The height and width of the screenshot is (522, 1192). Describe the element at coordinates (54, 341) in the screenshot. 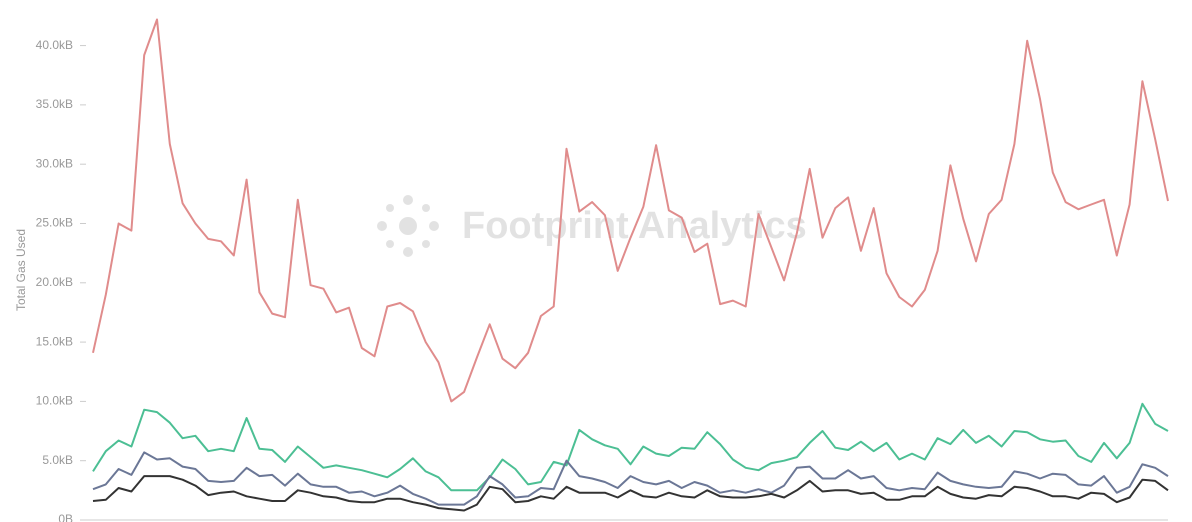

I see `y-tick-label: 15.0kB` at that location.